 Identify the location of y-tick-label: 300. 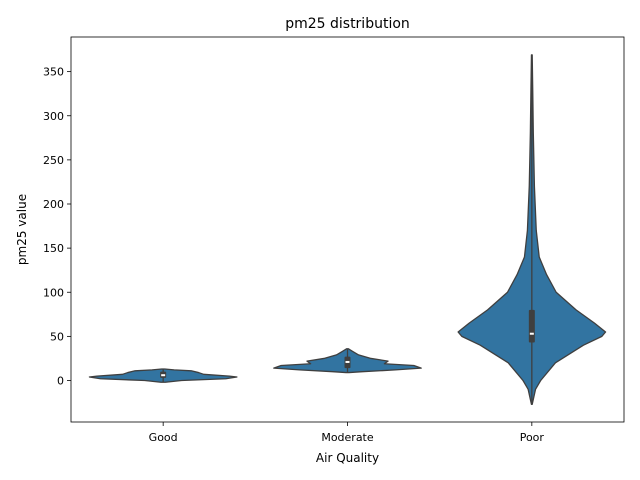
(53, 116).